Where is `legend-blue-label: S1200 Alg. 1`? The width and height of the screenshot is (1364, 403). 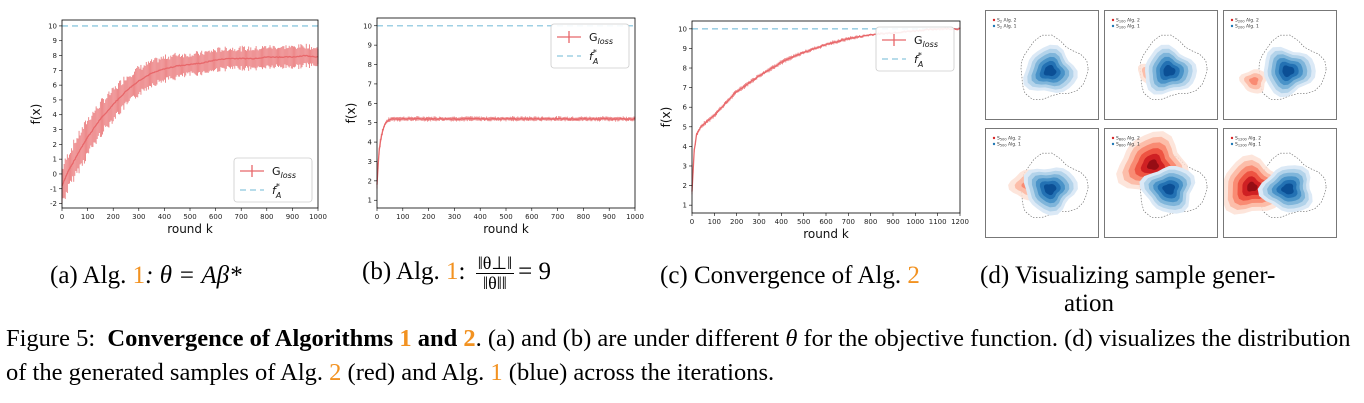
legend-blue-label: S1200 Alg. 1 is located at coordinates (1248, 145).